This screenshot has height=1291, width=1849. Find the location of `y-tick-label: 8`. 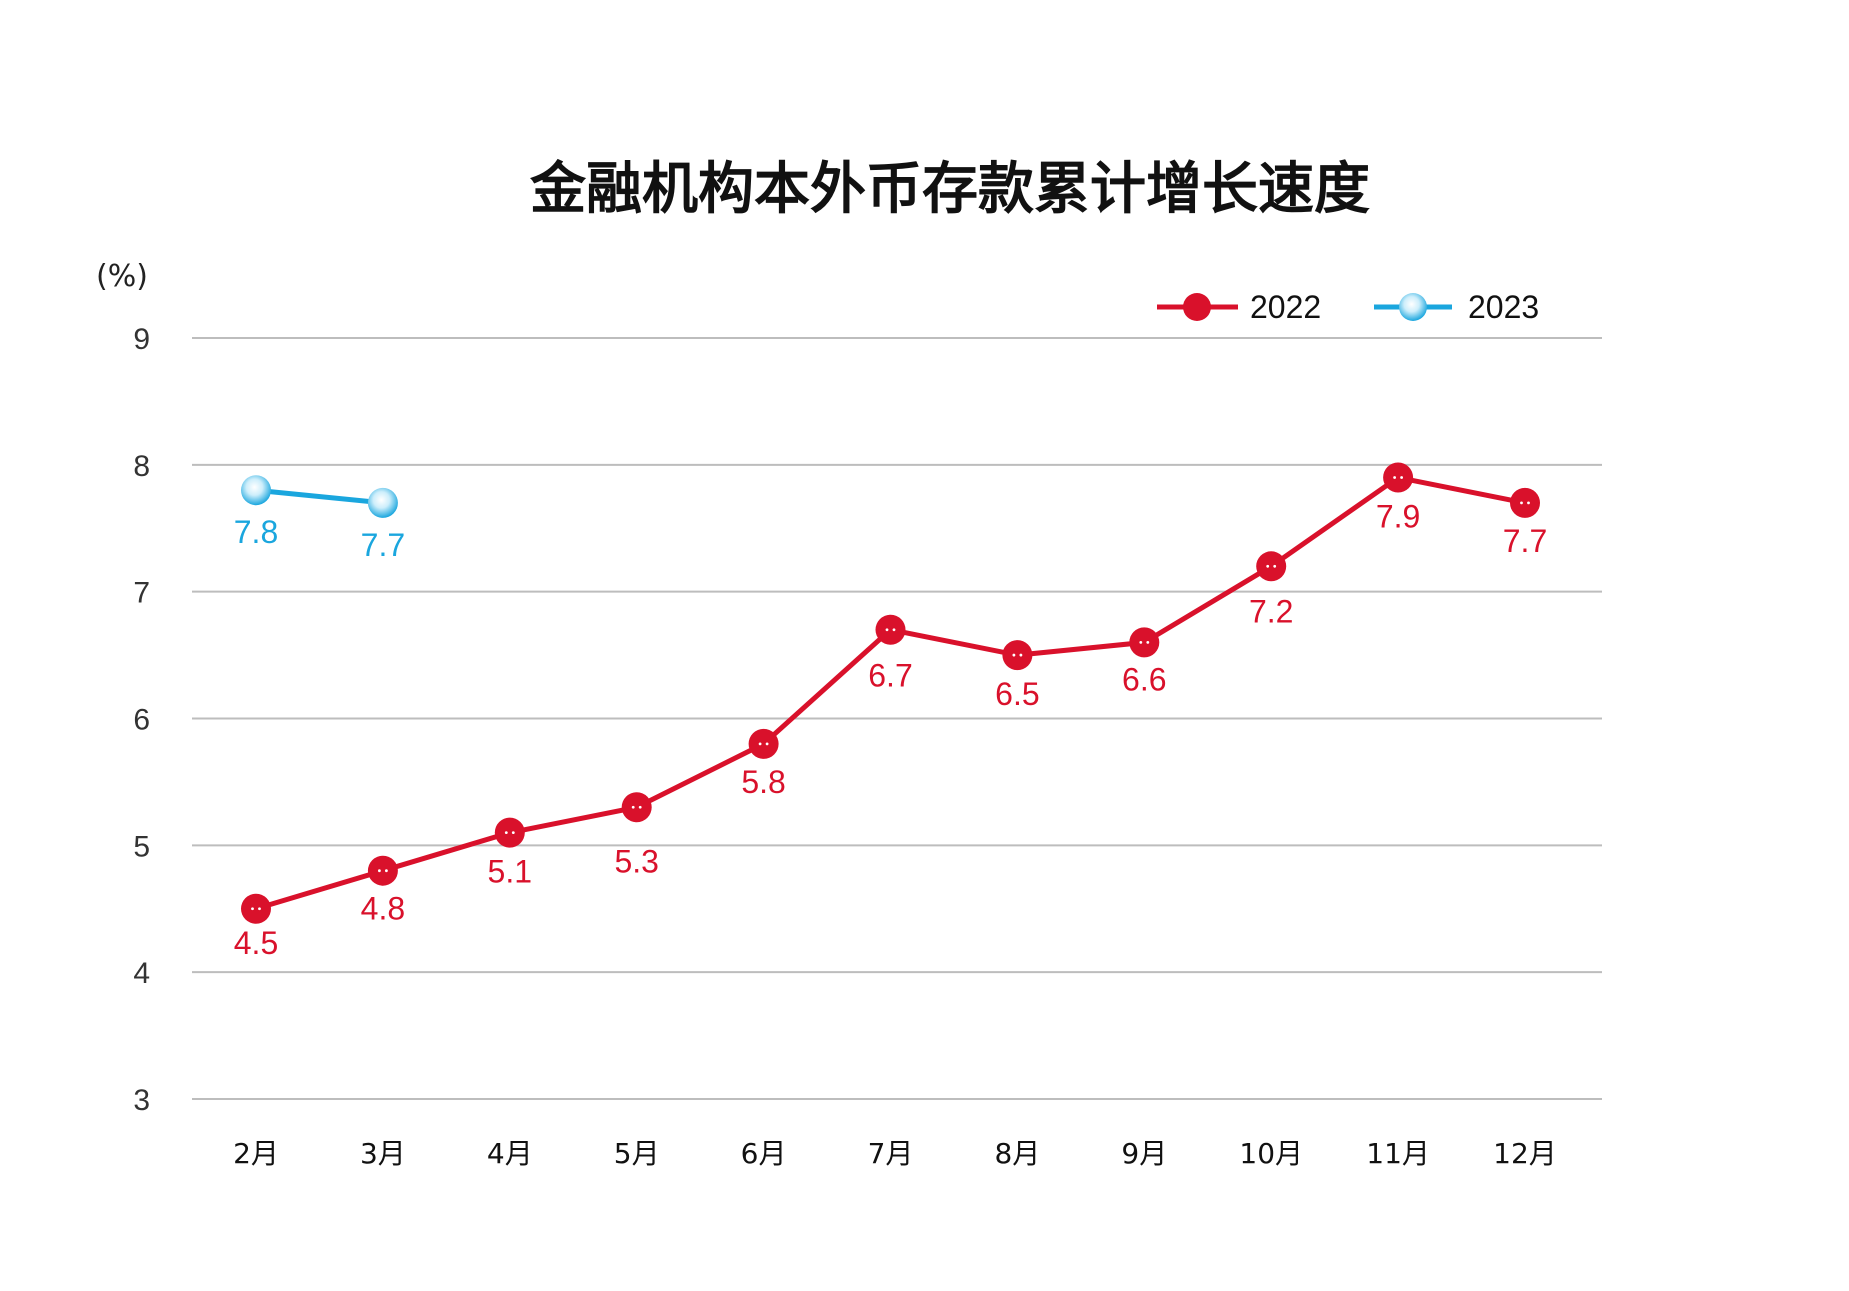

y-tick-label: 8 is located at coordinates (141, 466).